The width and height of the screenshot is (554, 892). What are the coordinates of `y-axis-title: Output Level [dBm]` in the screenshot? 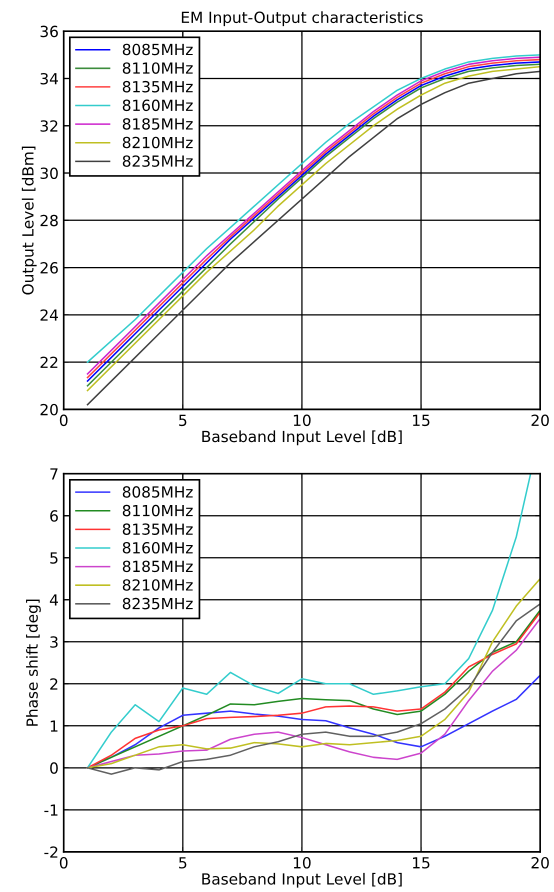 It's located at (29, 220).